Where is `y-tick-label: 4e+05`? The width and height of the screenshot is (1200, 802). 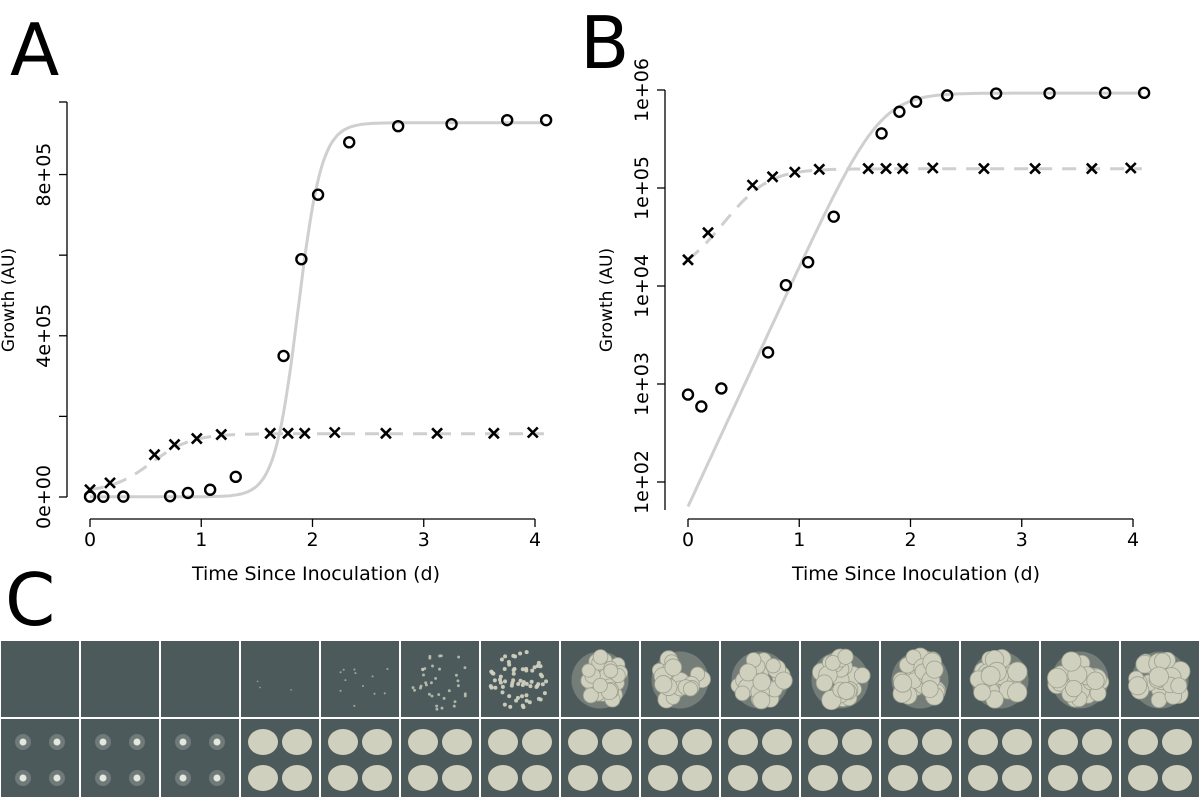
y-tick-label: 4e+05 is located at coordinates (44, 336).